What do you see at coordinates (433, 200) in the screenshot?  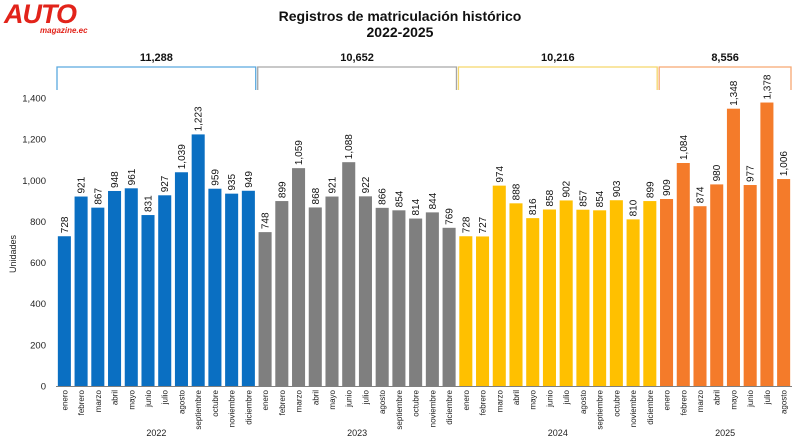 I see `bar-value-label: 844` at bounding box center [433, 200].